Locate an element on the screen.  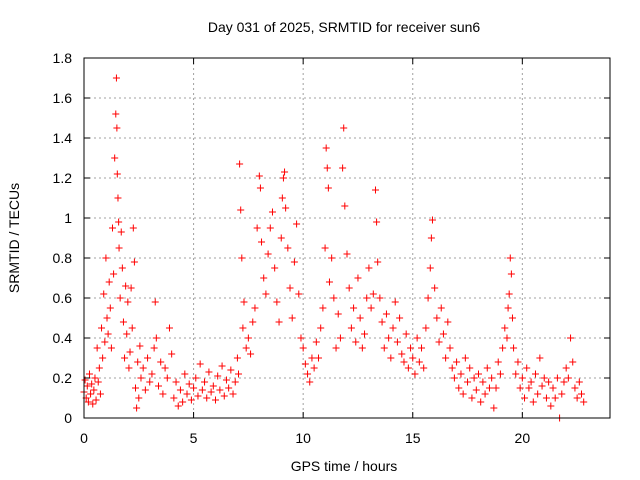
y-tick-label: 0.8 is located at coordinates (63, 258).